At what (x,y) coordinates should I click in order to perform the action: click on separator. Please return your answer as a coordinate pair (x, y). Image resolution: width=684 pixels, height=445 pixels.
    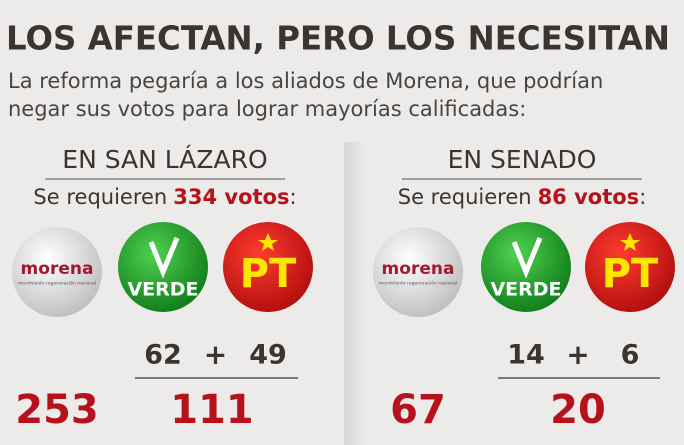
    Looking at the image, I should click on (355, 293).